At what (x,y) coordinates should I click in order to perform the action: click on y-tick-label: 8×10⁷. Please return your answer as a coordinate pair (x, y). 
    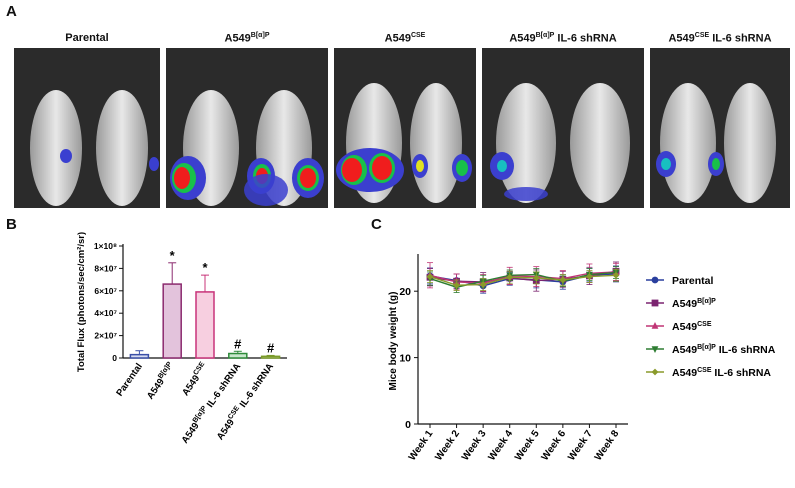
    Looking at the image, I should click on (105, 268).